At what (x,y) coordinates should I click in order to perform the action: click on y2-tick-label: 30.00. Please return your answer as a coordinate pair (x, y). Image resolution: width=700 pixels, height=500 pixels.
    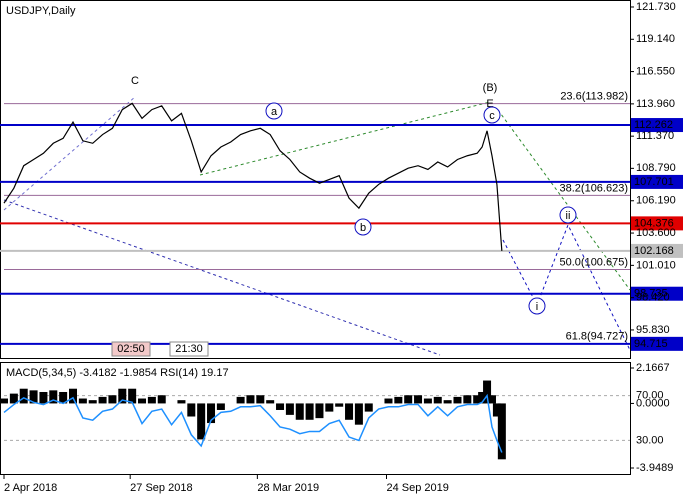
    Looking at the image, I should click on (650, 440).